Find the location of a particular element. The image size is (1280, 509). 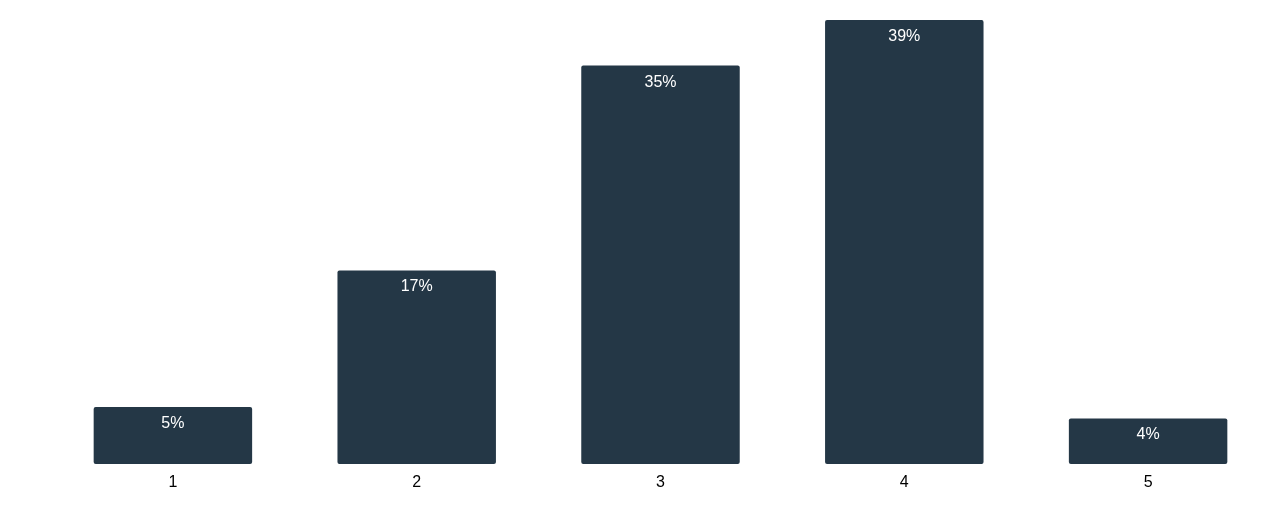

x-tick-label: 4 is located at coordinates (904, 482).